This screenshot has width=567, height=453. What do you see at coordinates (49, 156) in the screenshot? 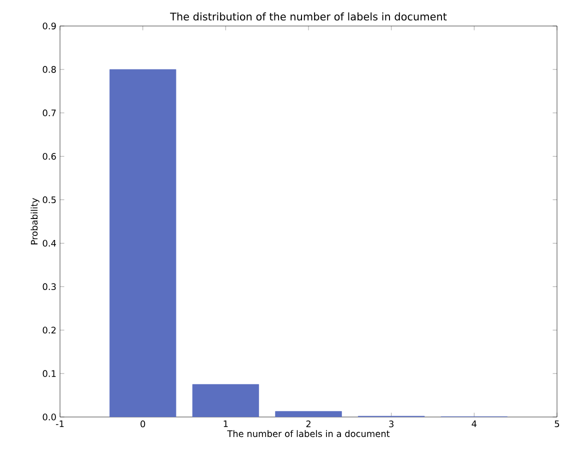
I see `y-tick-label: 0.6` at bounding box center [49, 156].